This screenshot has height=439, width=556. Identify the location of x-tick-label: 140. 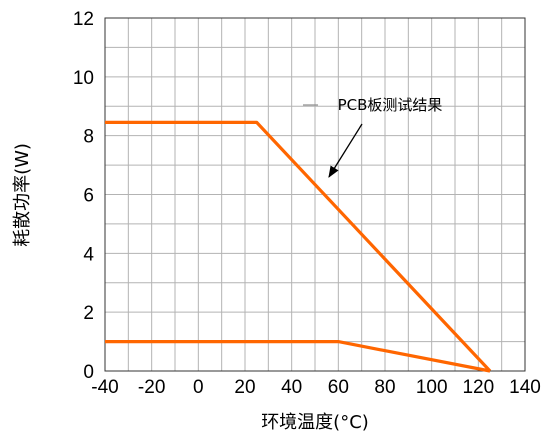
(525, 387).